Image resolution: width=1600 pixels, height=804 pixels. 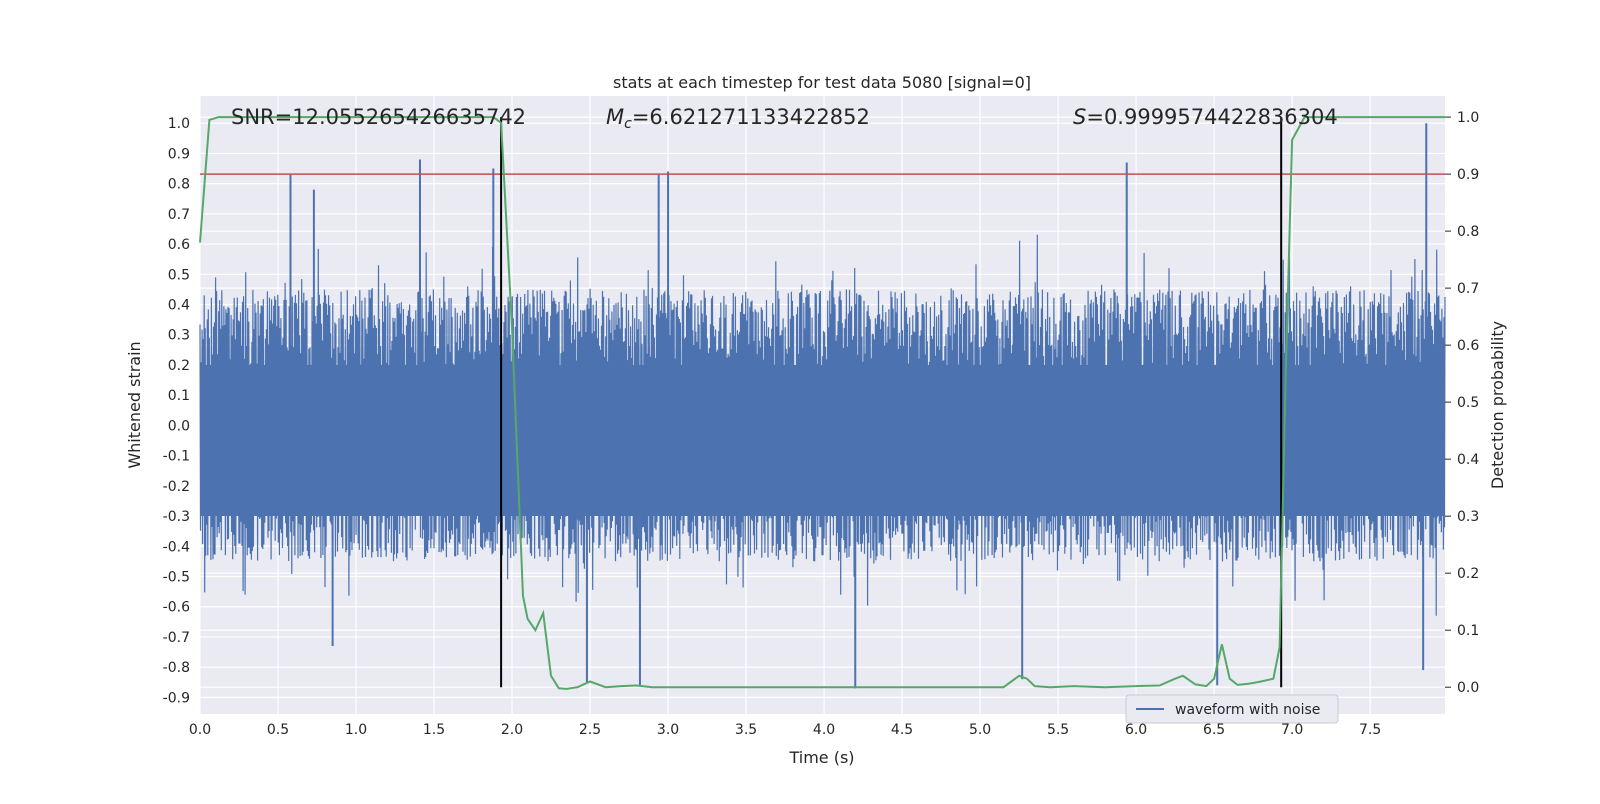 I want to click on y-tick-label: 0.1, so click(x=179, y=396).